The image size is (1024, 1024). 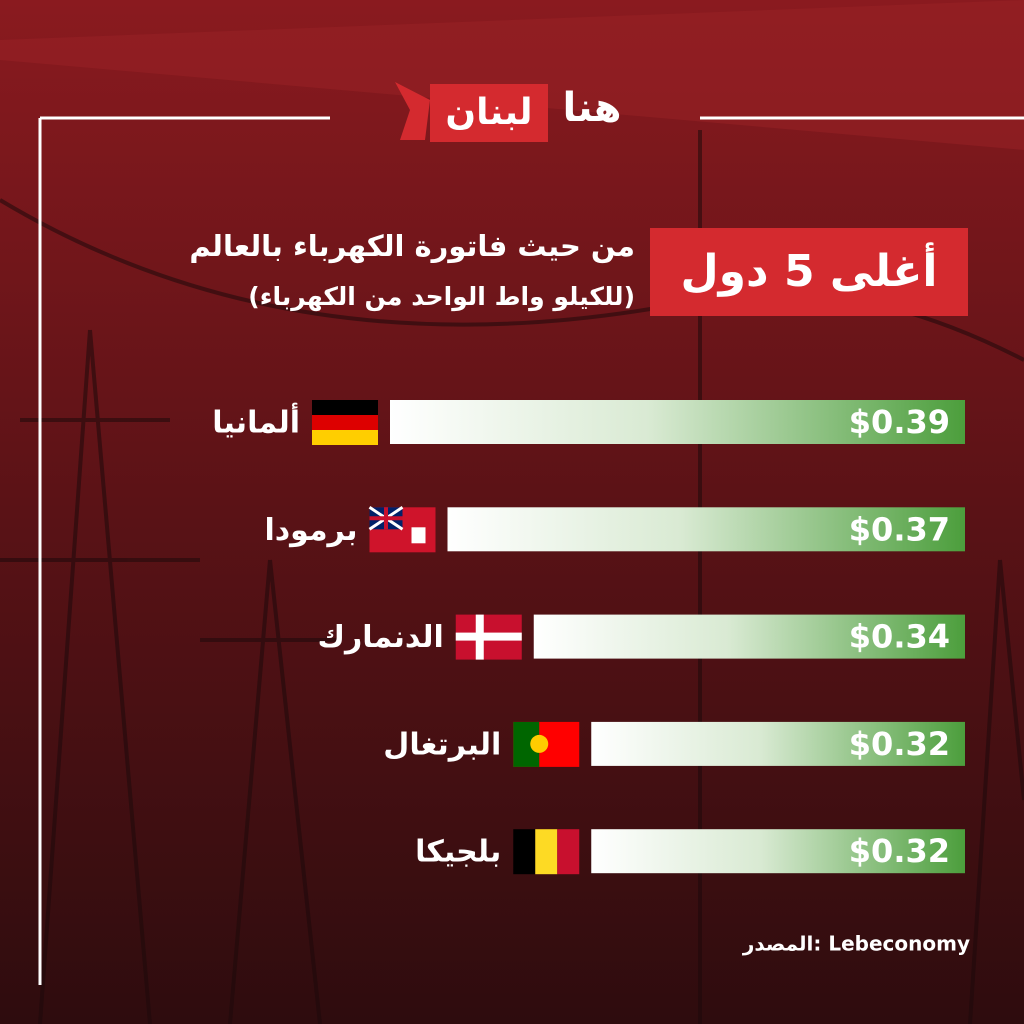 What do you see at coordinates (899, 422) in the screenshot?
I see `value-label: $0.39` at bounding box center [899, 422].